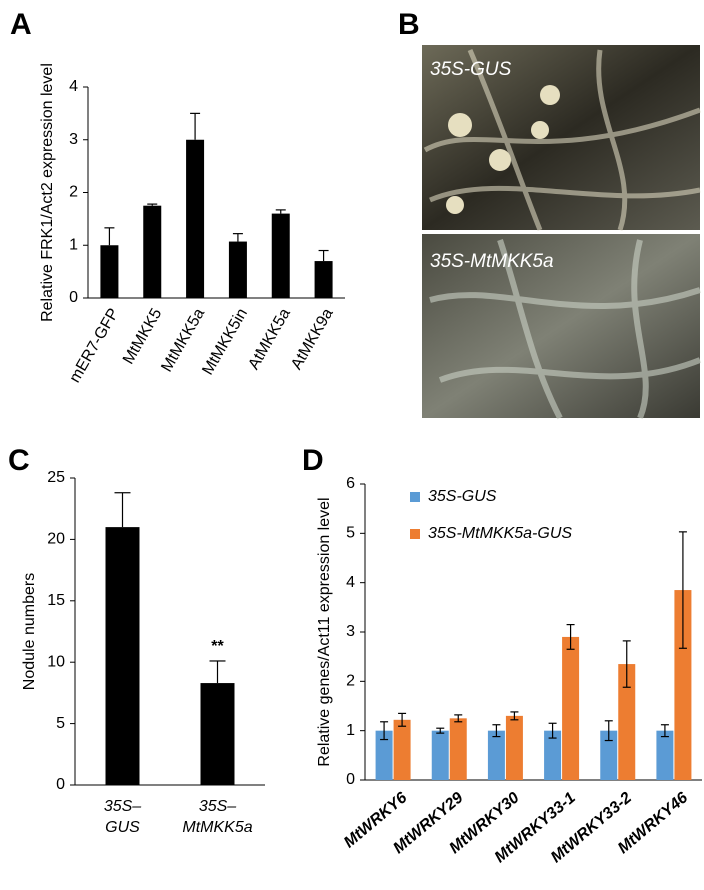 This screenshot has height=890, width=704. Describe the element at coordinates (56, 600) in the screenshot. I see `y-tick-label: 15` at that location.